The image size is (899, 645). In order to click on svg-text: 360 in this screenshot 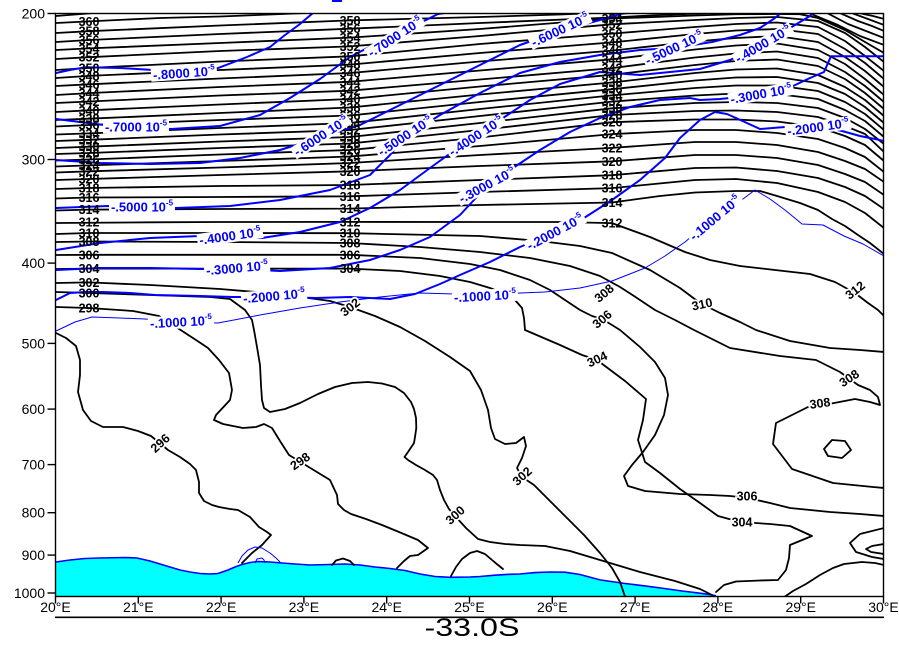, I will do `click(89, 22)`.